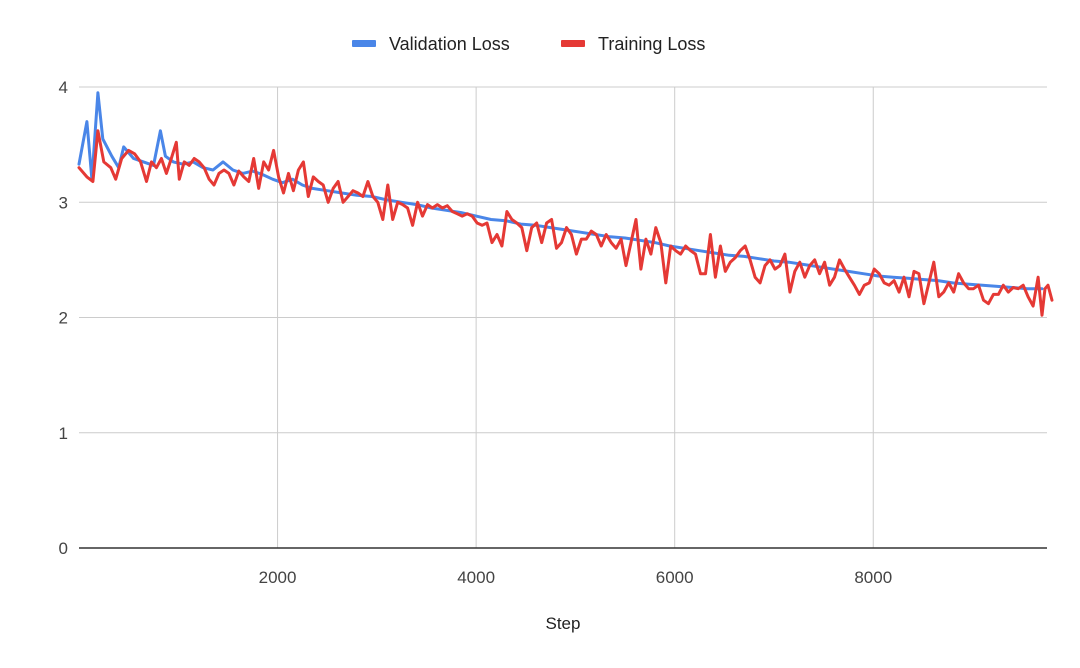  I want to click on x-tick-label-2000: 2000, so click(278, 577).